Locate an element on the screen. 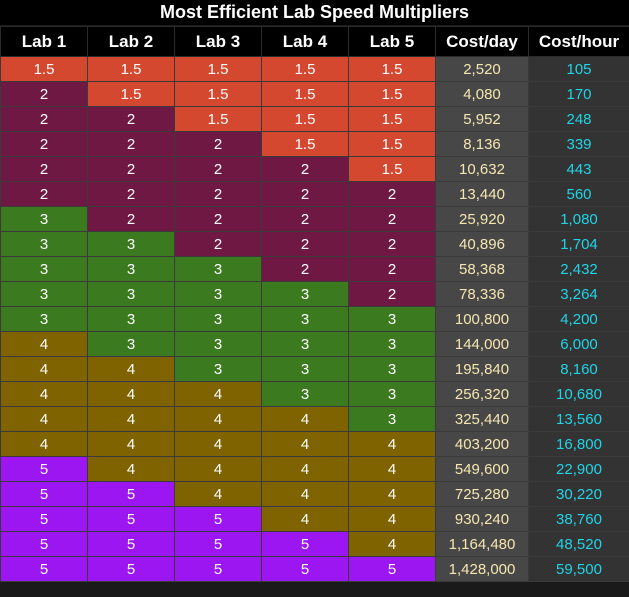 Image resolution: width=629 pixels, height=597 pixels. cost-day-cell: 144,000 is located at coordinates (482, 344).